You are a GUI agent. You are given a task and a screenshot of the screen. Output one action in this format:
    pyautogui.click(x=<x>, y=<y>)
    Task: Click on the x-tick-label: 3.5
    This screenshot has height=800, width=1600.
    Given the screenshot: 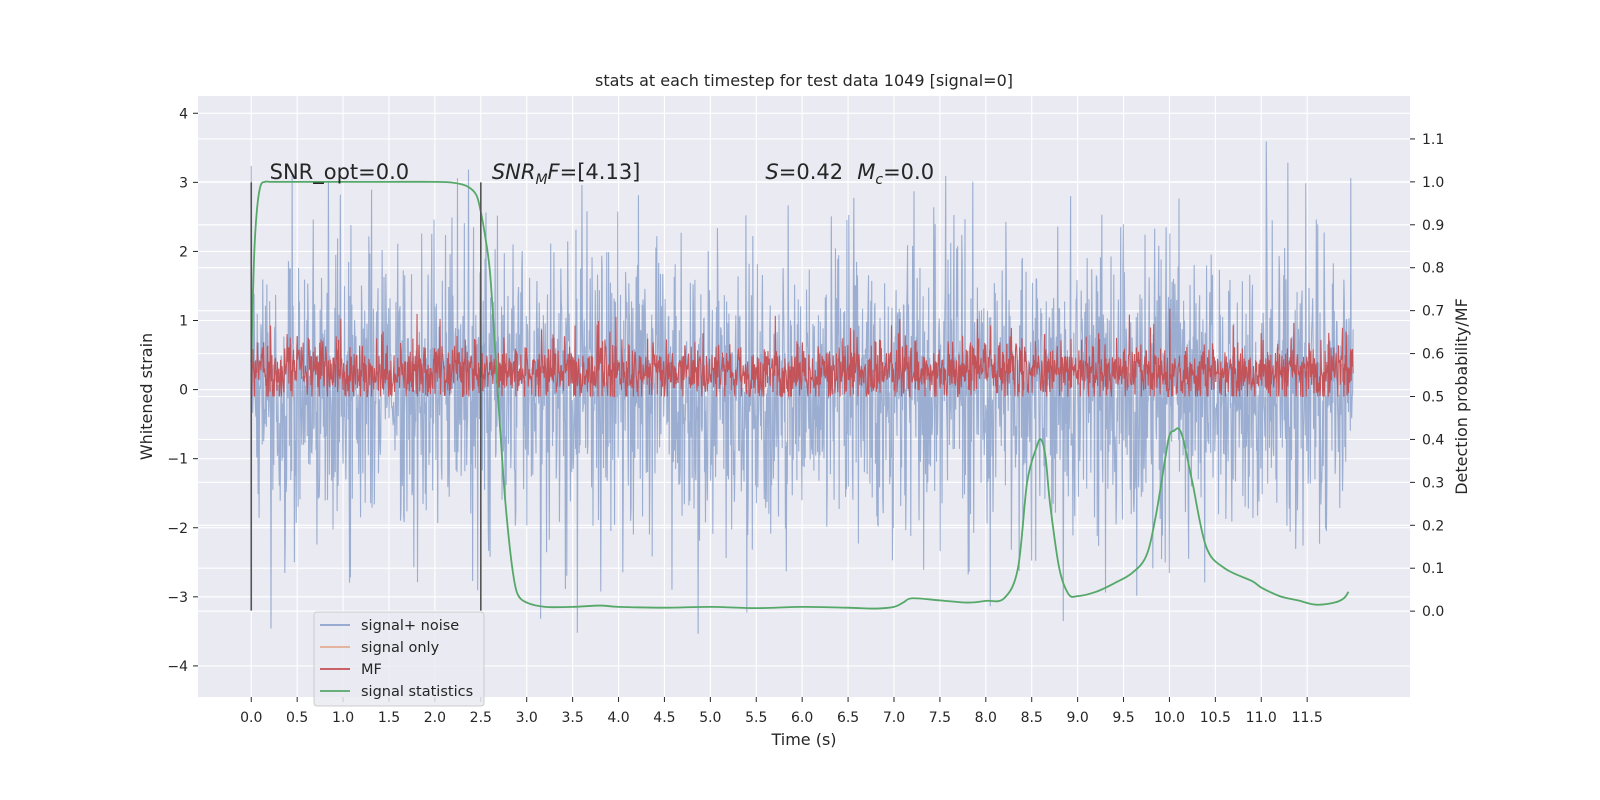 What is the action you would take?
    pyautogui.click(x=572, y=718)
    